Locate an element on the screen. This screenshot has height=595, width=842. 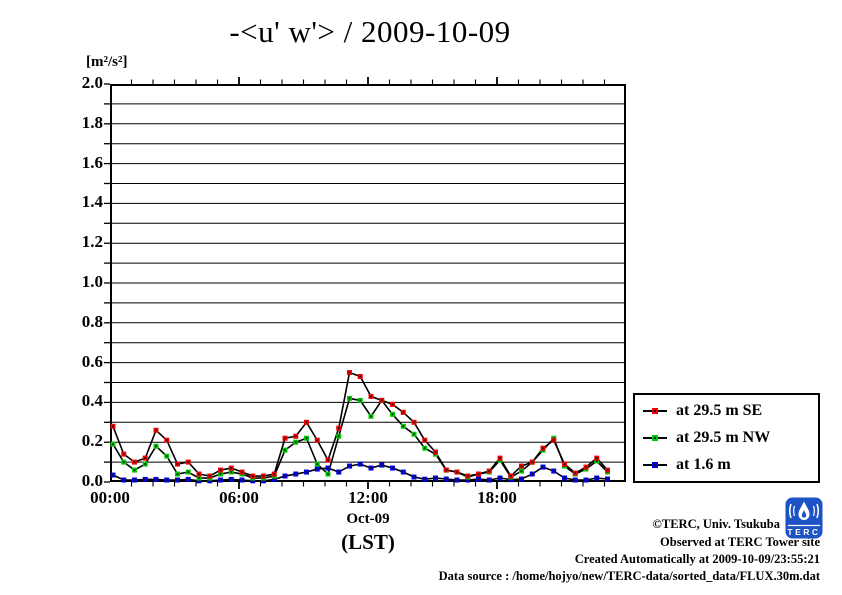
terc-logo-ripple-right is located at coordinates (818, 511).